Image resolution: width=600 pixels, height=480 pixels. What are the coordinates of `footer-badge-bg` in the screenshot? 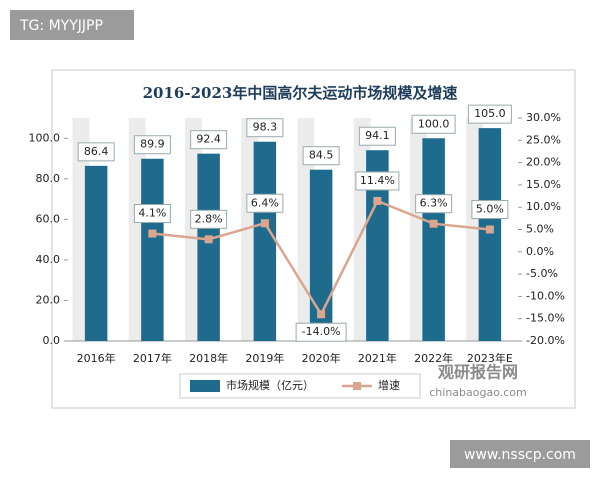 It's located at (520, 454).